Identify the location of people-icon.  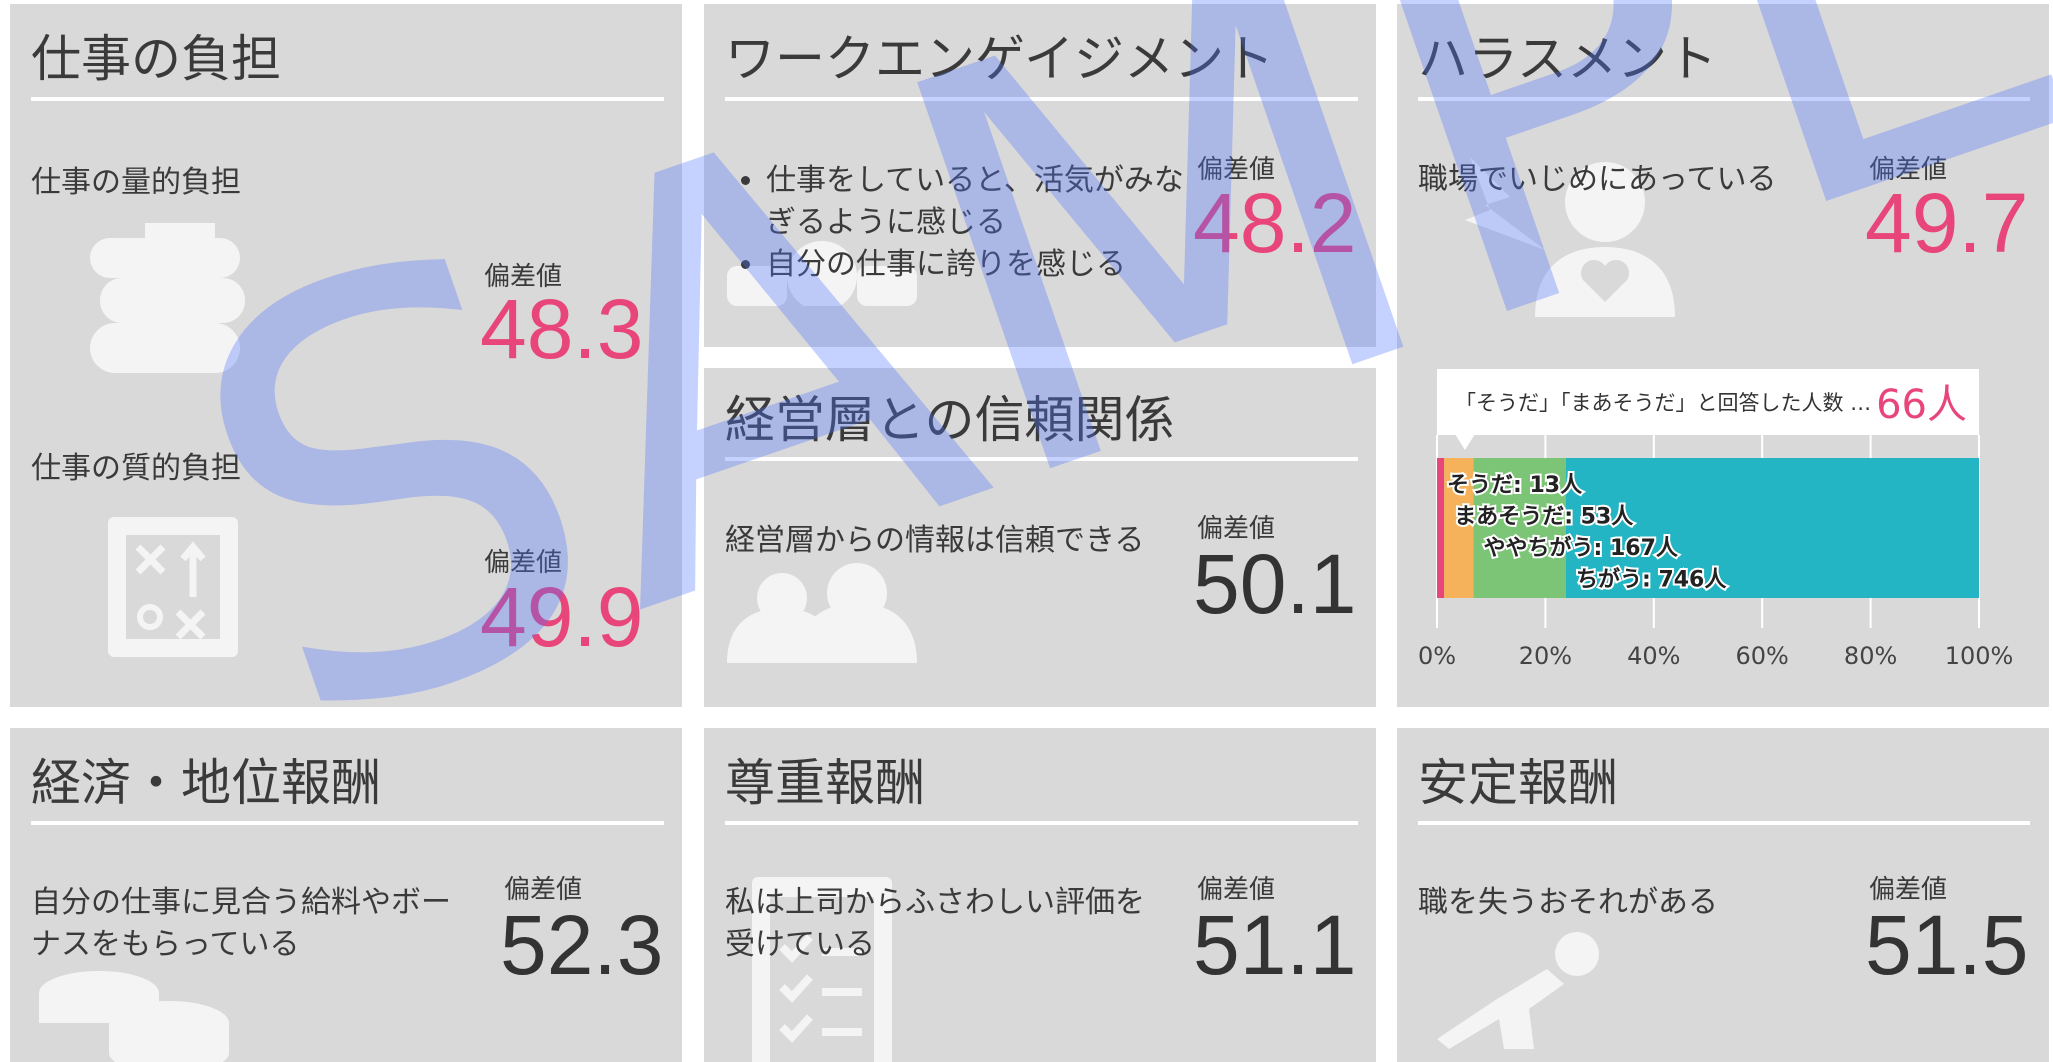
(822, 613).